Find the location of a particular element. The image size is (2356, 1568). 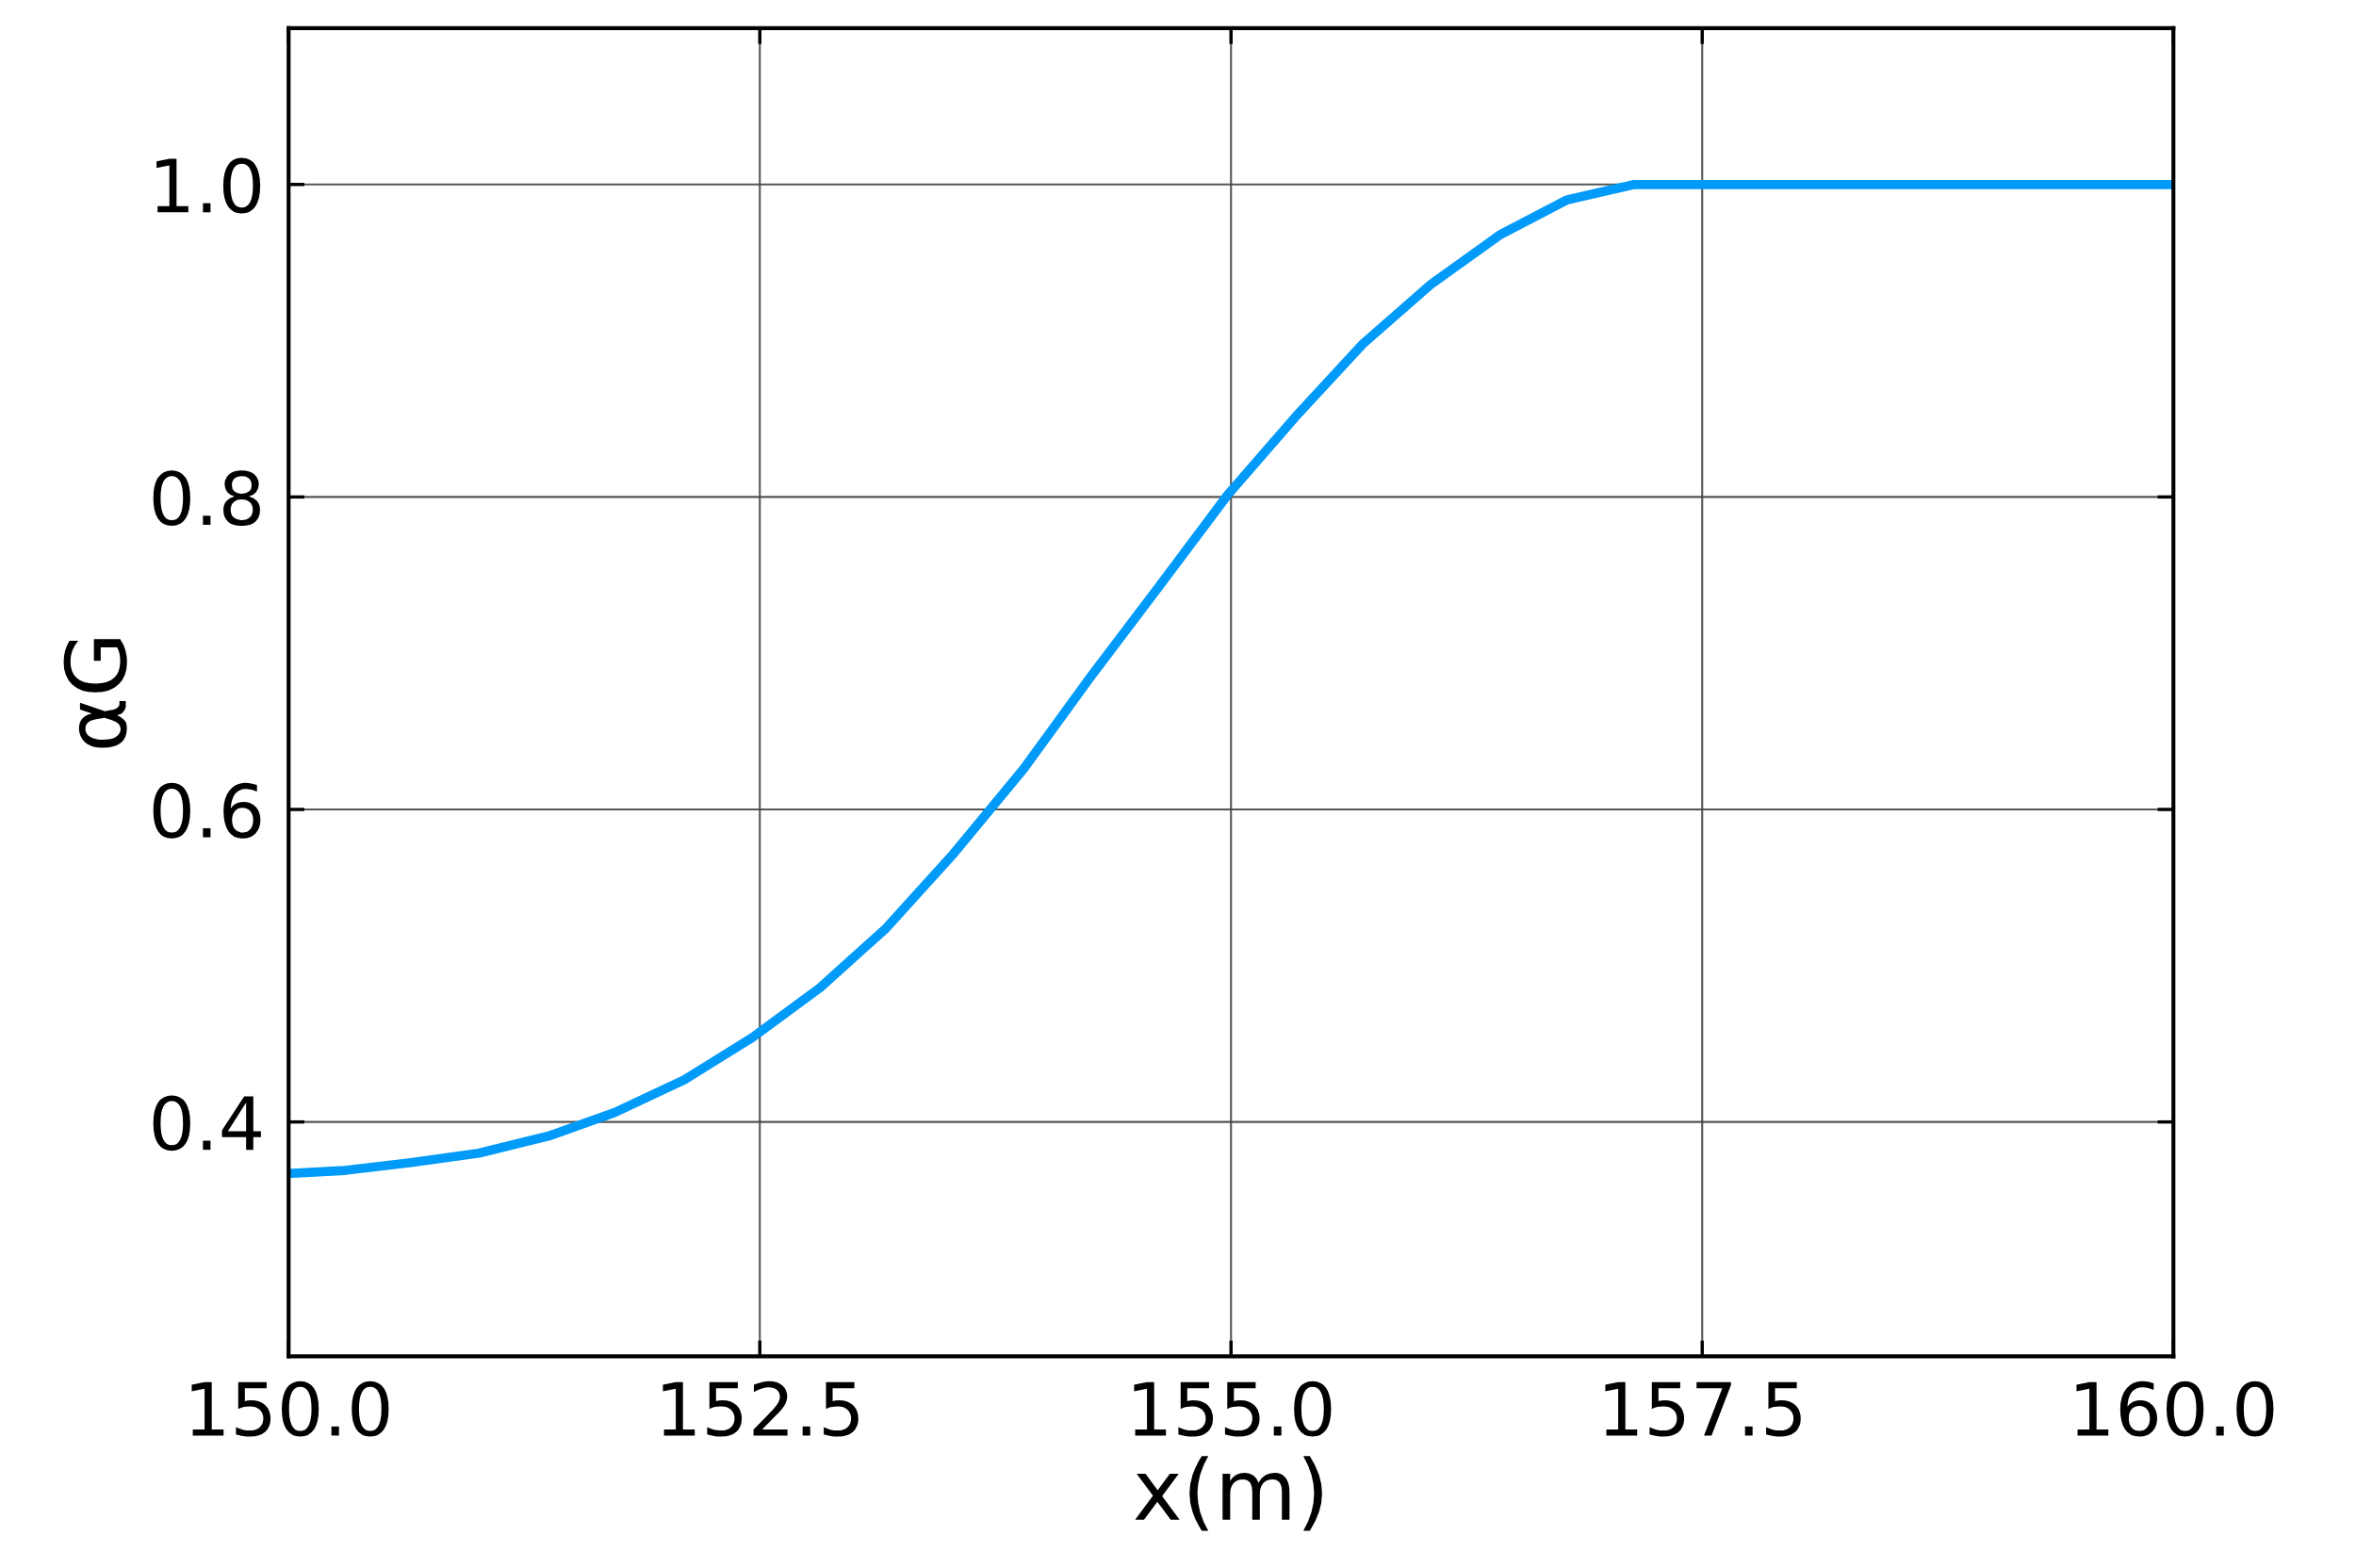

y-tick-label: 0.6 is located at coordinates (207, 811).